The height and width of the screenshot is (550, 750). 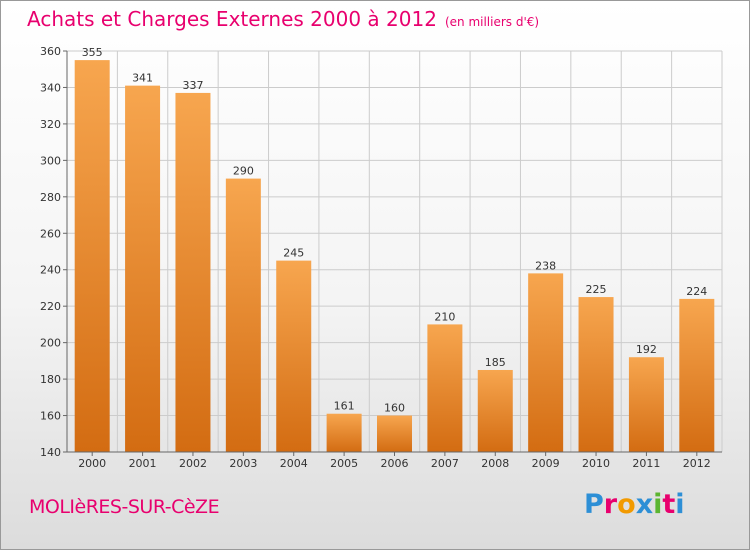 I want to click on bar-value-label: 161, so click(x=344, y=406).